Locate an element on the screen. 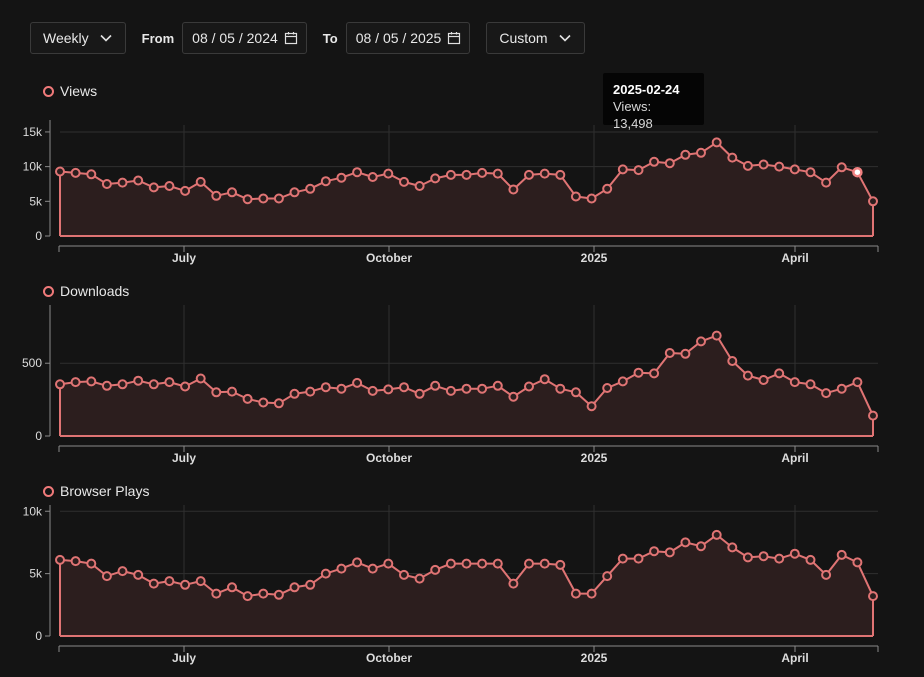 The height and width of the screenshot is (677, 924). to-date-input: 08 / 05 / 2025 is located at coordinates (408, 38).